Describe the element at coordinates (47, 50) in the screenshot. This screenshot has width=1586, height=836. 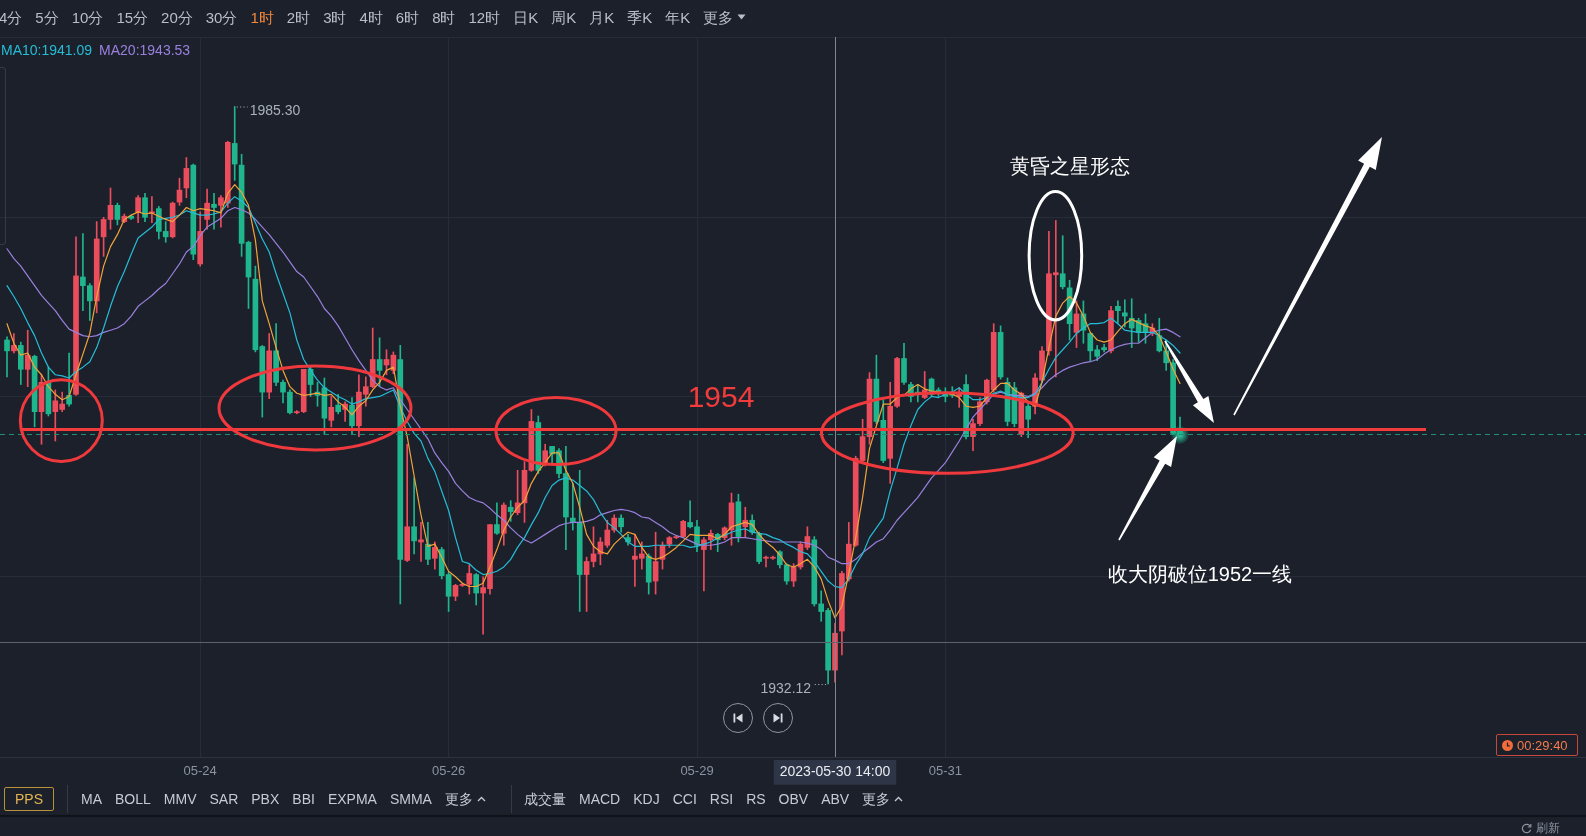
I see `text: MA10:1941.09` at that location.